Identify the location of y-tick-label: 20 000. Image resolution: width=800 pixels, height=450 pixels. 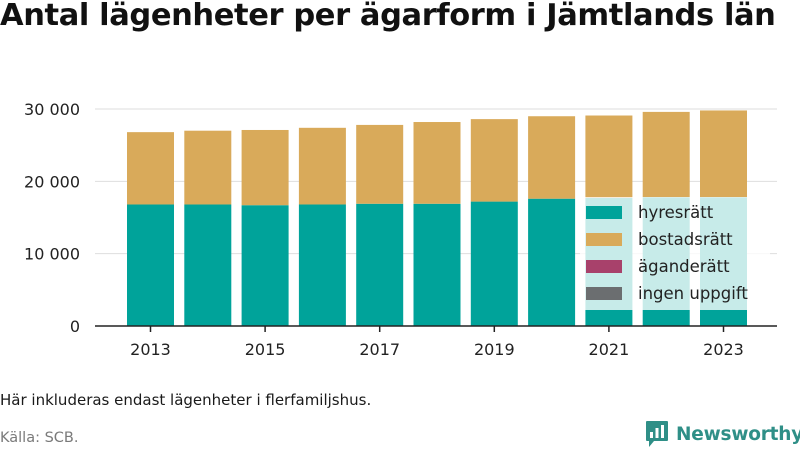
(52, 181).